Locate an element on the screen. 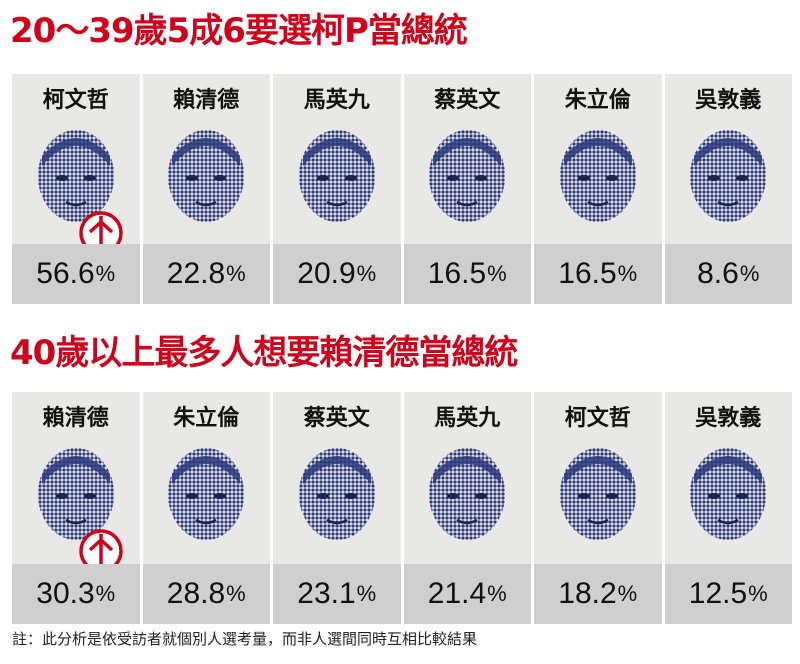 Image resolution: width=800 pixels, height=664 pixels. chart-title-older: 40歲以上最多人想要賴清德當總統 is located at coordinates (264, 353).